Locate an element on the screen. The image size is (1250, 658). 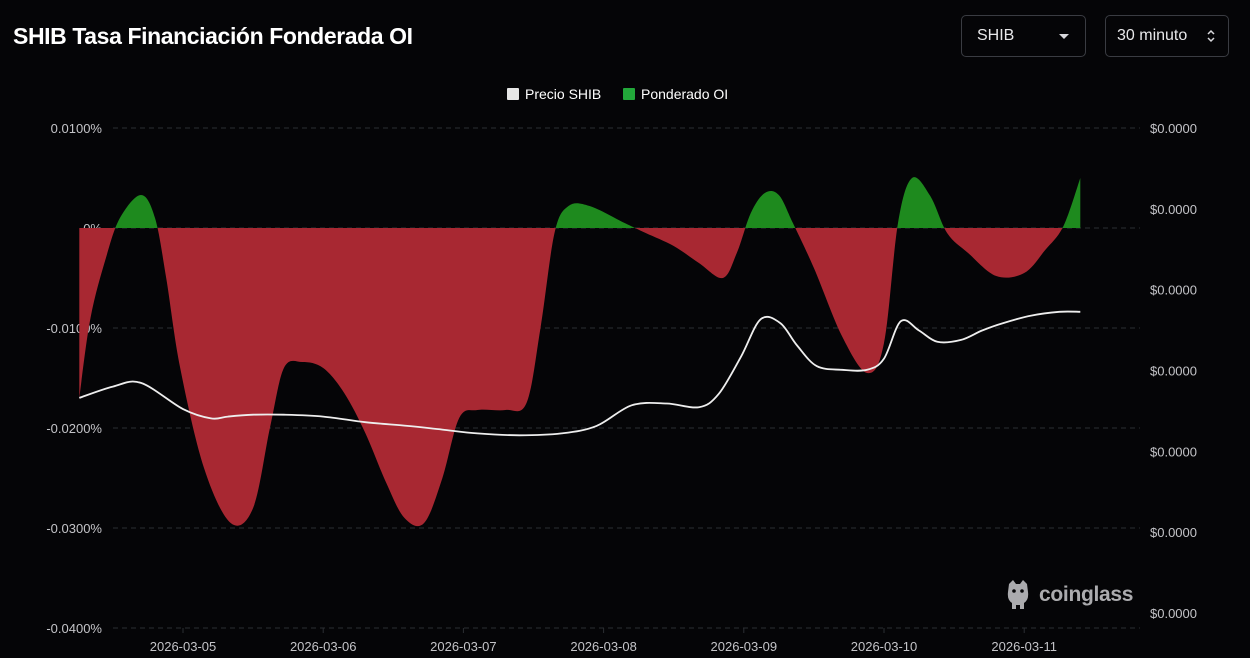
interval-select-value: 30 minuto is located at coordinates (1152, 35).